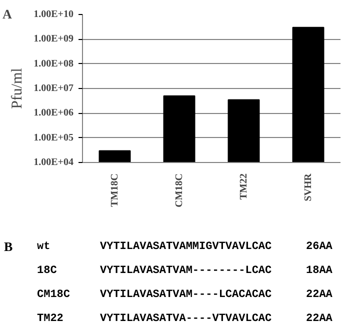 Image resolution: width=346 pixels, height=327 pixels. Describe the element at coordinates (54, 14) in the screenshot. I see `y-tick-label: 1.00E+10` at that location.